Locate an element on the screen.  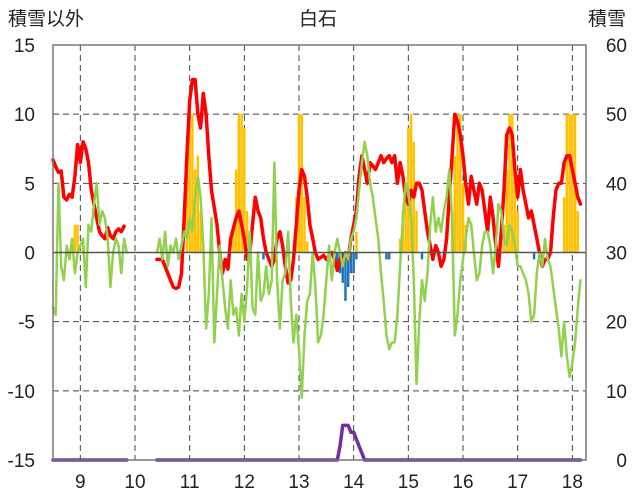
left-tick-label: 10 is located at coordinates (24, 115).